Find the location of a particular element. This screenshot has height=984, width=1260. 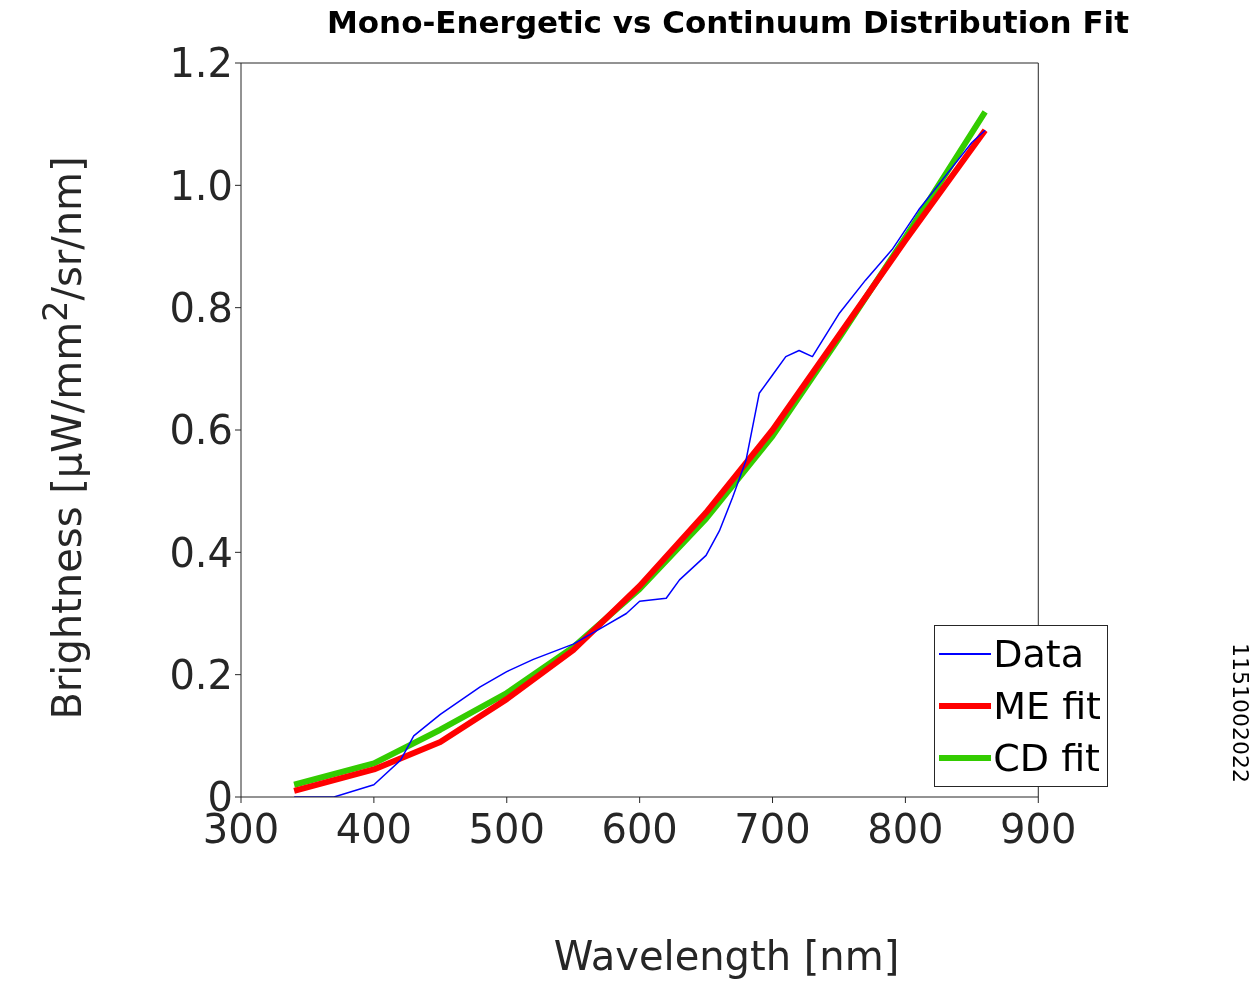

chart-title: Mono-Energetic vs Continuum Distribution Fit is located at coordinates (728, 22).